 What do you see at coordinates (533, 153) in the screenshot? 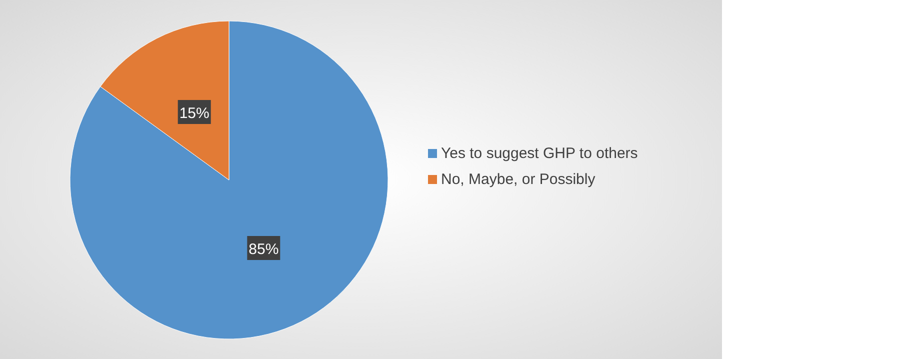
I see `legend-item: Yes to suggest GHP to others` at bounding box center [533, 153].